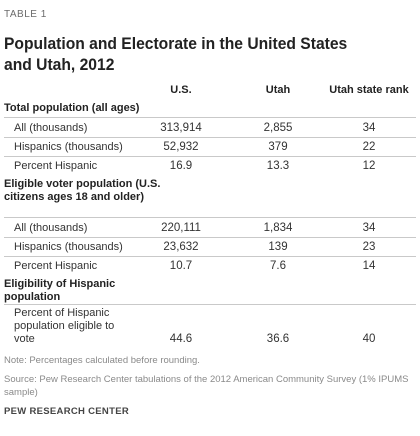  Describe the element at coordinates (369, 247) in the screenshot. I see `cell-rank: 23` at that location.